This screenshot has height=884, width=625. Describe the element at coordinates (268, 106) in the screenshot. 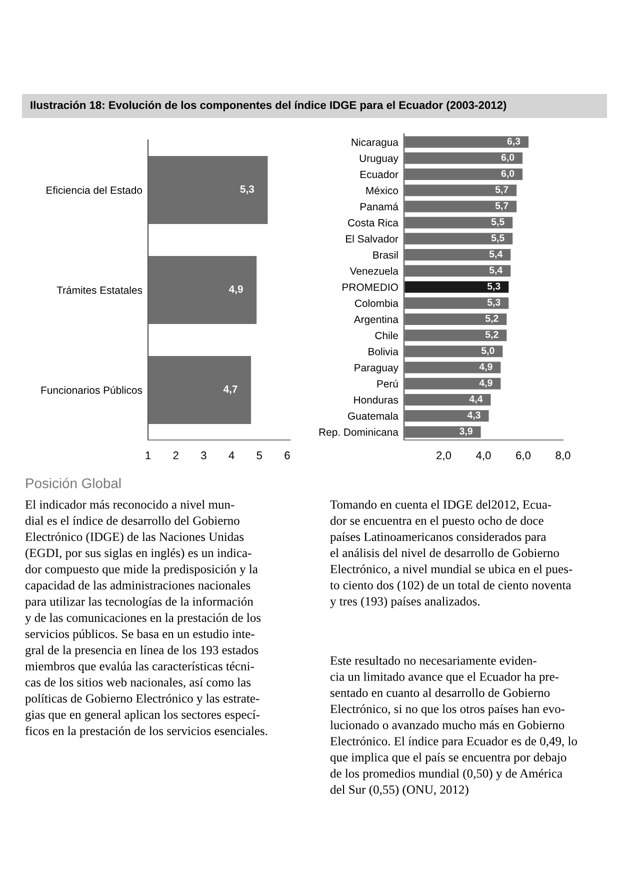

I see `chart-title: Ilustración 18: Evolución de los componentes del índice IDGE para el Ecuador (2003-2012)` at that location.